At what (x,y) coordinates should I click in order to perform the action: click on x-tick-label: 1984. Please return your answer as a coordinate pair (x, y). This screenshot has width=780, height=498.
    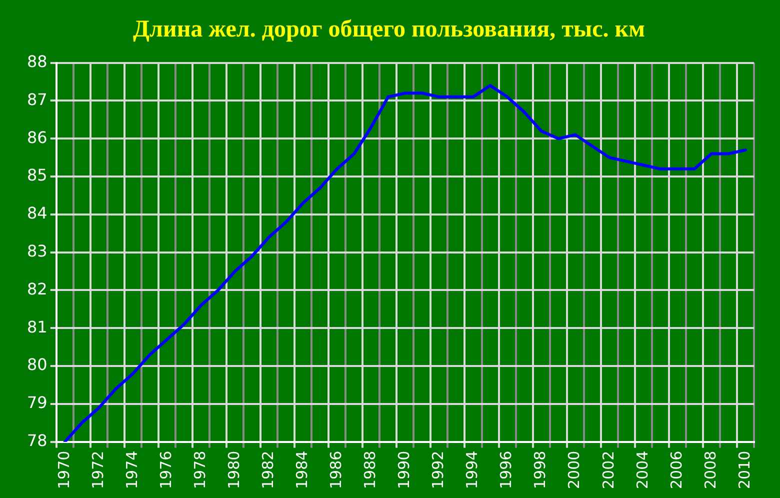
    Looking at the image, I should click on (301, 470).